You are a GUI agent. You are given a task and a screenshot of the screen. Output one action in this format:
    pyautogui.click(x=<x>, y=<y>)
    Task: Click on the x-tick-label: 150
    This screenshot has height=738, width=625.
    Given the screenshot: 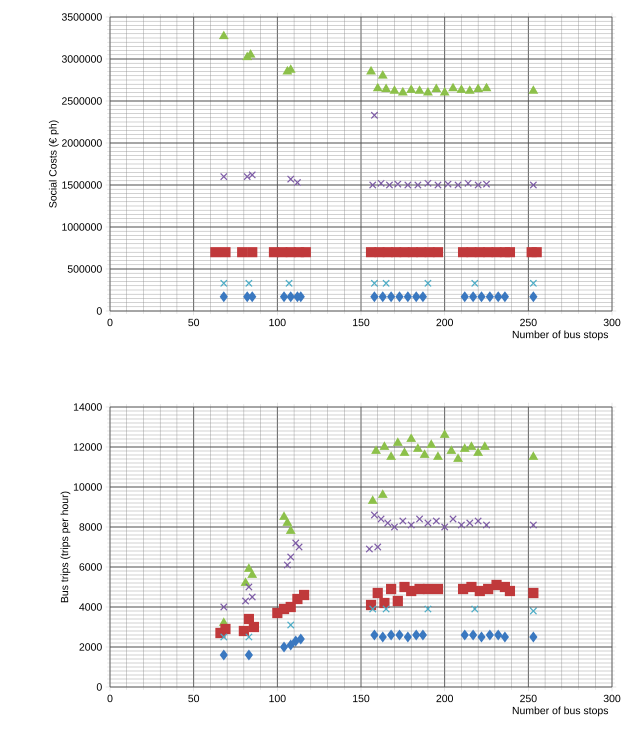 What is the action you would take?
    pyautogui.click(x=361, y=322)
    